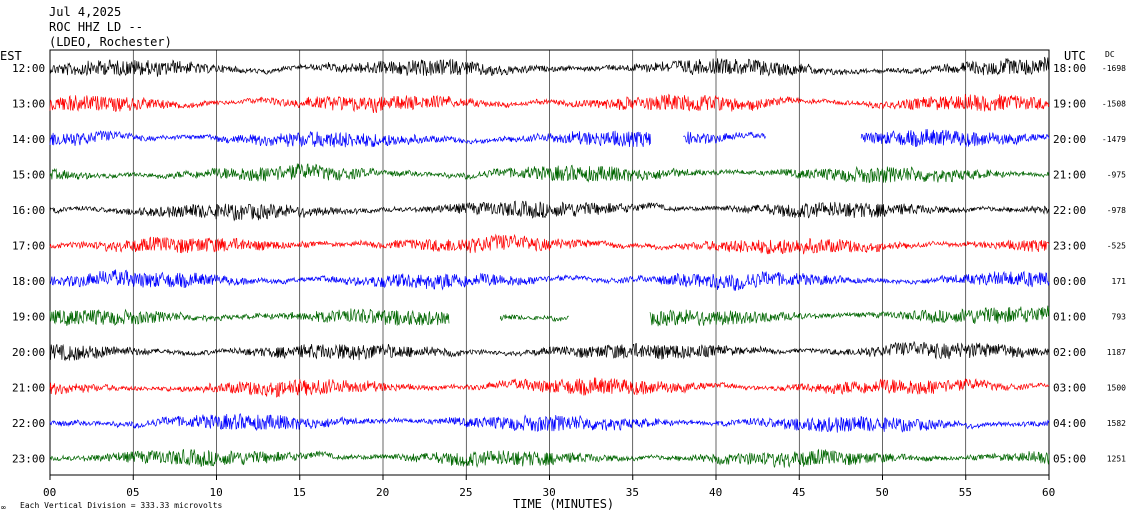  Describe the element at coordinates (1048, 492) in the screenshot. I see `x-tick-label: 60` at that location.